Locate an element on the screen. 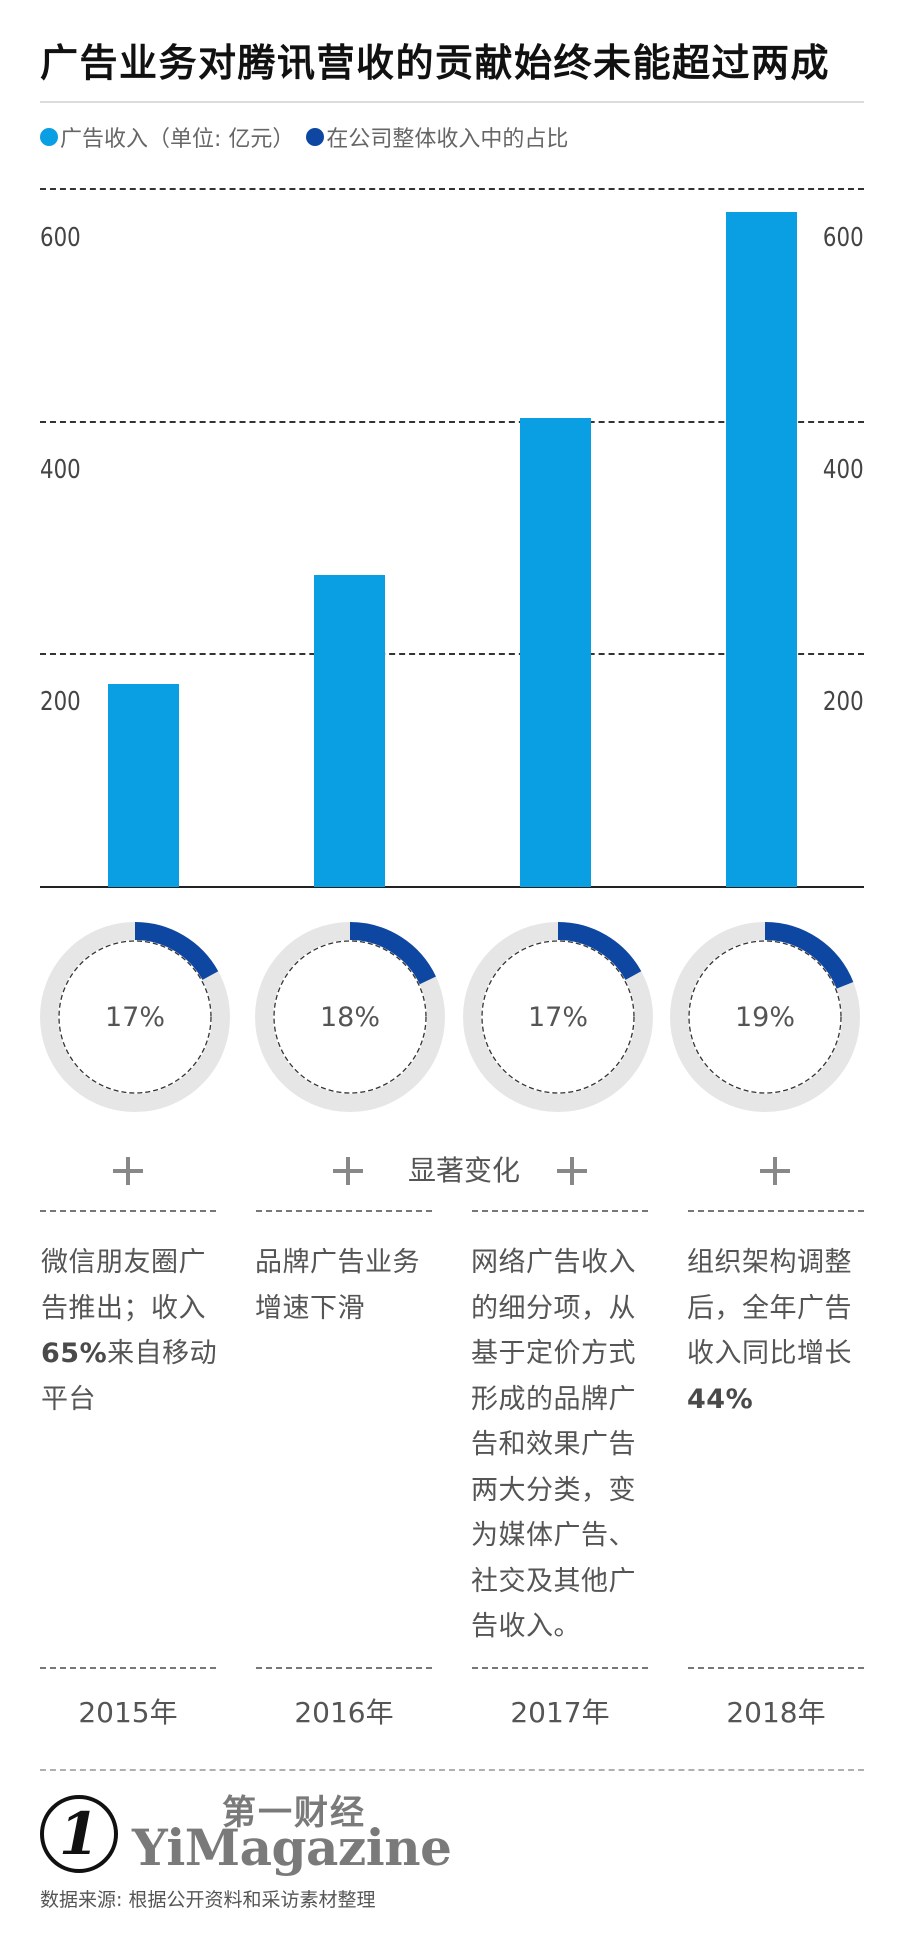 The image size is (900, 1944). note-2015: 微信朋友圈广告推出；收入 65%来自移动平台 is located at coordinates (132, 1331).